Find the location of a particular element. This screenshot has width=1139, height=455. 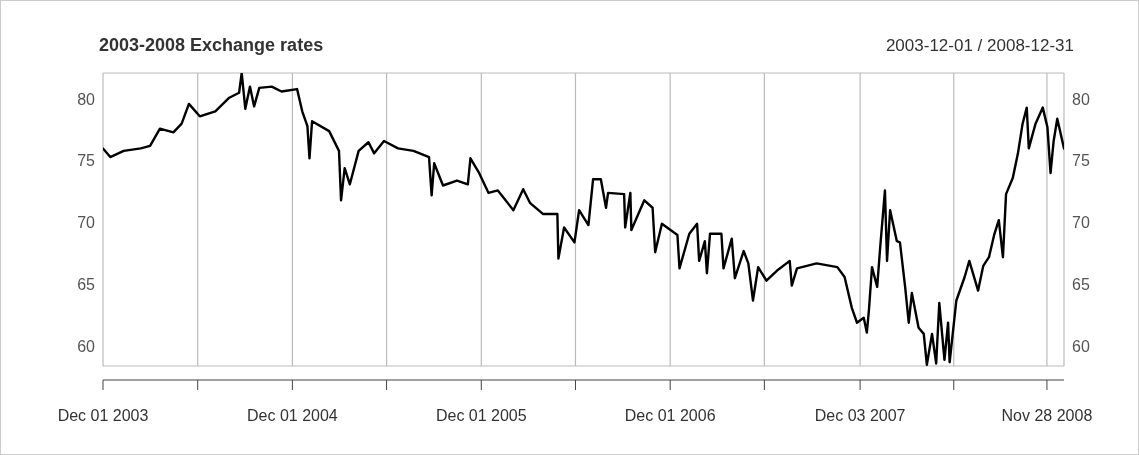

x-tick-label: Dec 01 2003 is located at coordinates (103, 416).